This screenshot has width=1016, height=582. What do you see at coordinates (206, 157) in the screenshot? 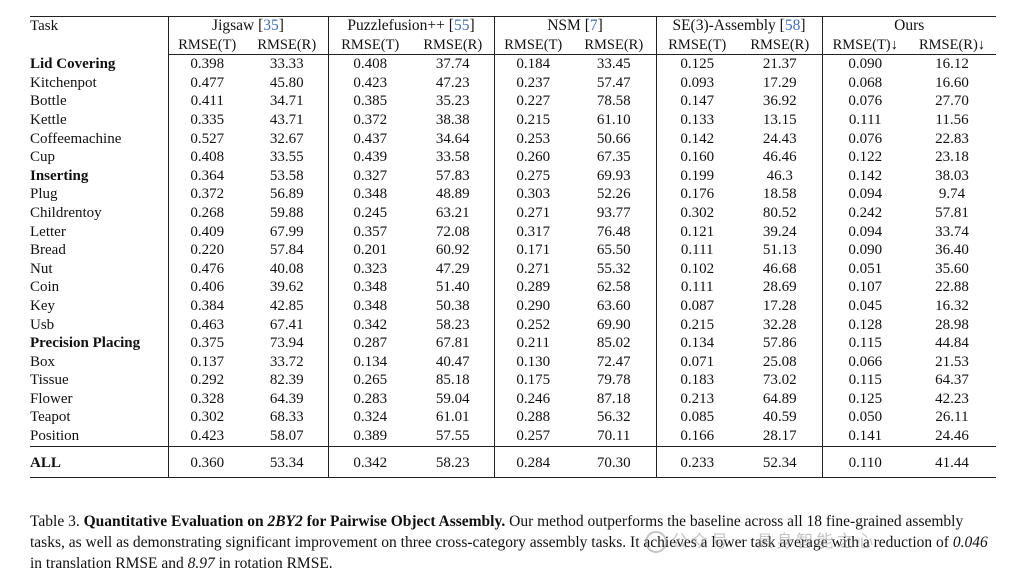
I see `table-cell: 0.408` at bounding box center [206, 157].